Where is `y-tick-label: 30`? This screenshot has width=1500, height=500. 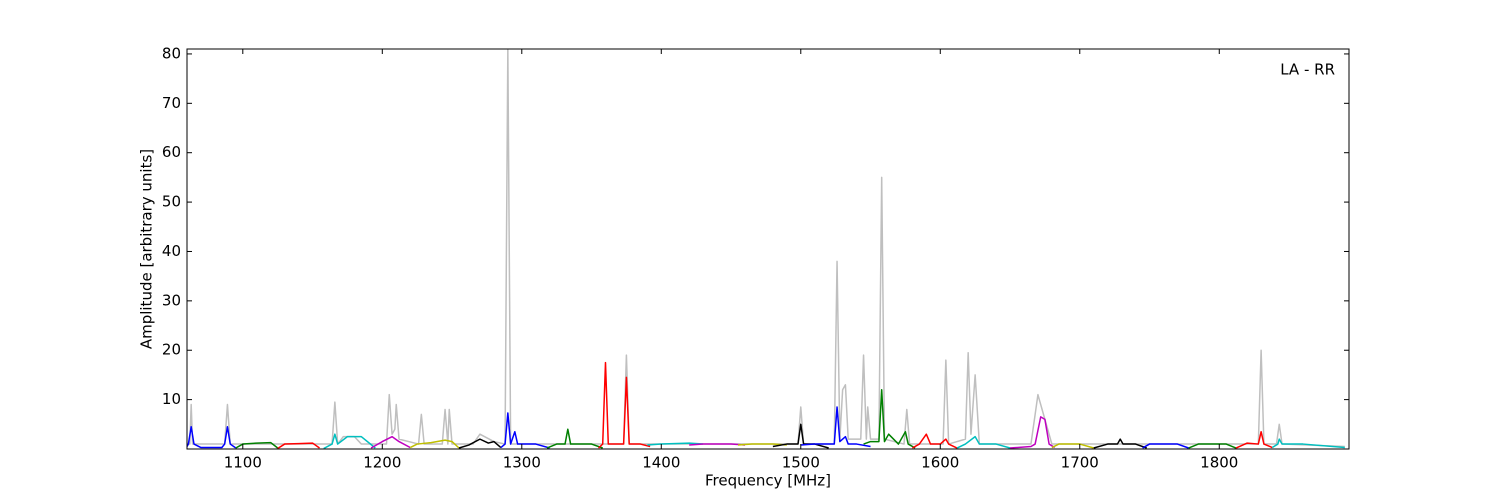 y-tick-label: 30 is located at coordinates (171, 300).